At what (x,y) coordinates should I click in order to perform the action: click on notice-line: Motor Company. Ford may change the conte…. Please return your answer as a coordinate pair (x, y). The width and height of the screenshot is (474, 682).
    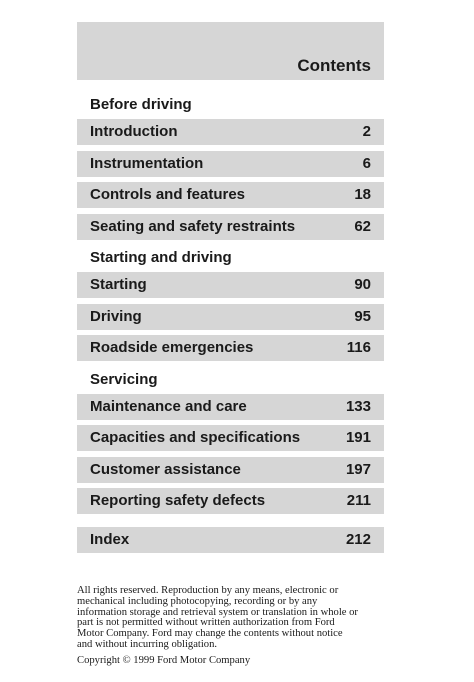
    Looking at the image, I should click on (210, 634).